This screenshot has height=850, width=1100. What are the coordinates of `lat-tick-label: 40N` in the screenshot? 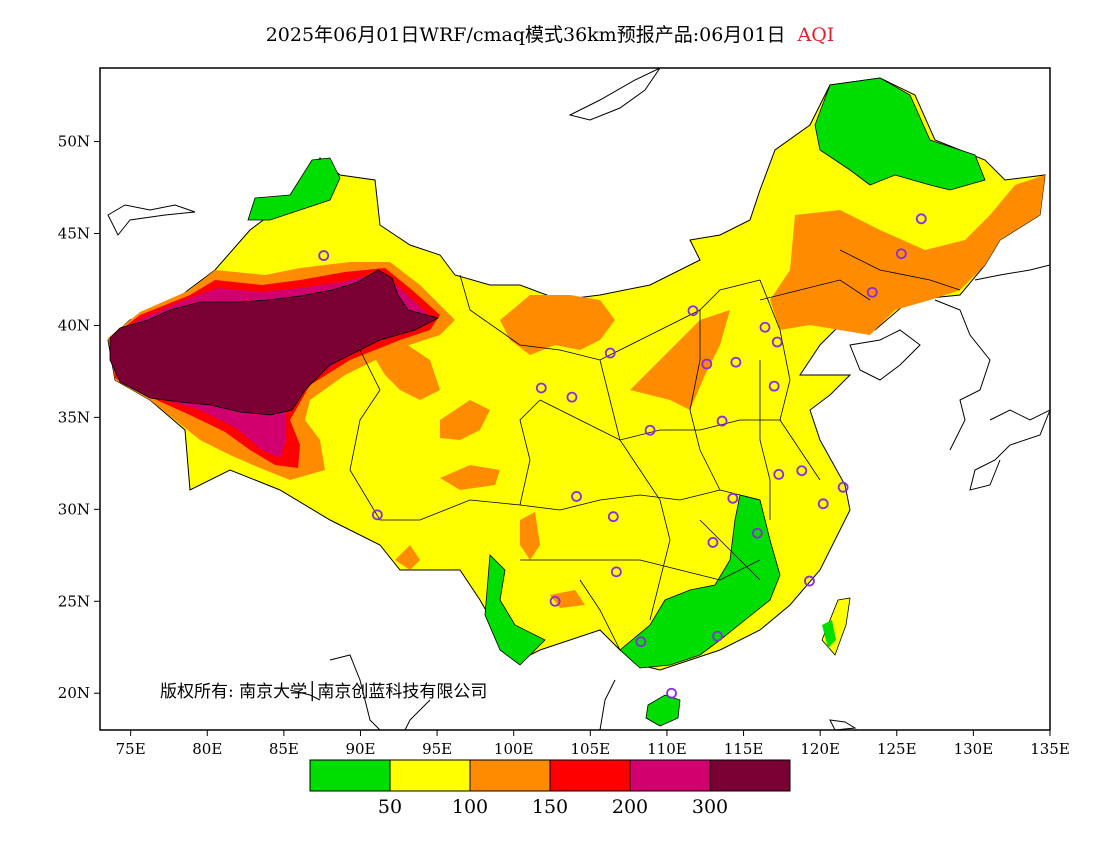 It's located at (74, 325).